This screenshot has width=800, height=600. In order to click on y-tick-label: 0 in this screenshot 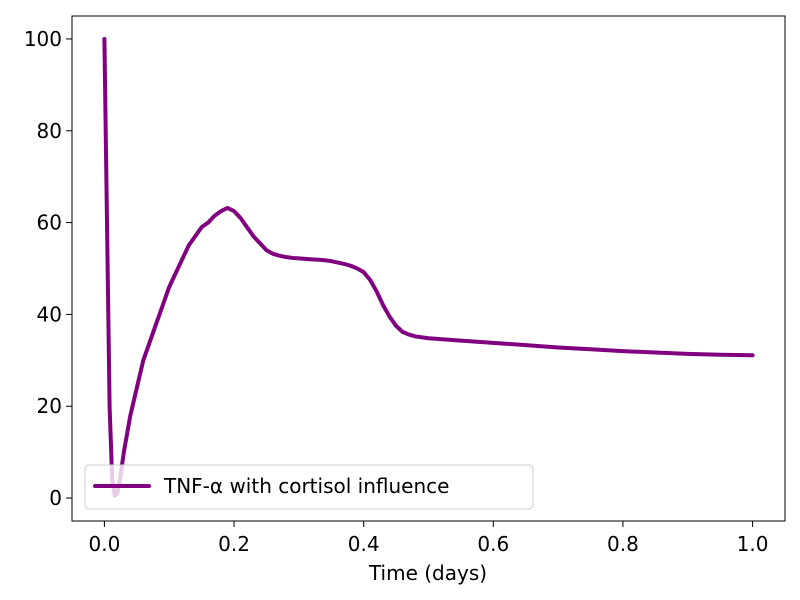, I will do `click(55, 498)`.